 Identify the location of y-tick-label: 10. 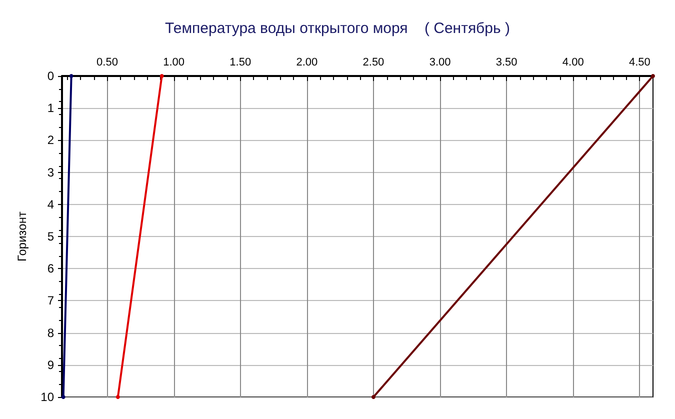
(47, 397).